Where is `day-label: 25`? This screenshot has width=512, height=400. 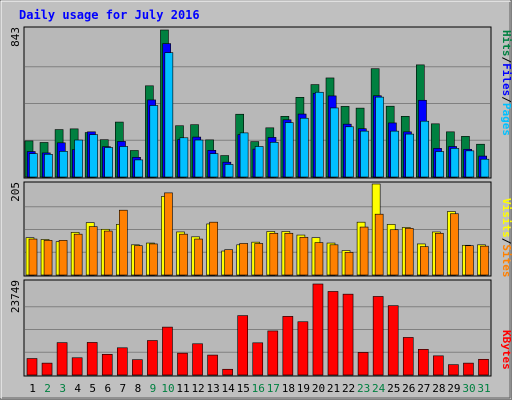 day-label: 25 is located at coordinates (393, 388).